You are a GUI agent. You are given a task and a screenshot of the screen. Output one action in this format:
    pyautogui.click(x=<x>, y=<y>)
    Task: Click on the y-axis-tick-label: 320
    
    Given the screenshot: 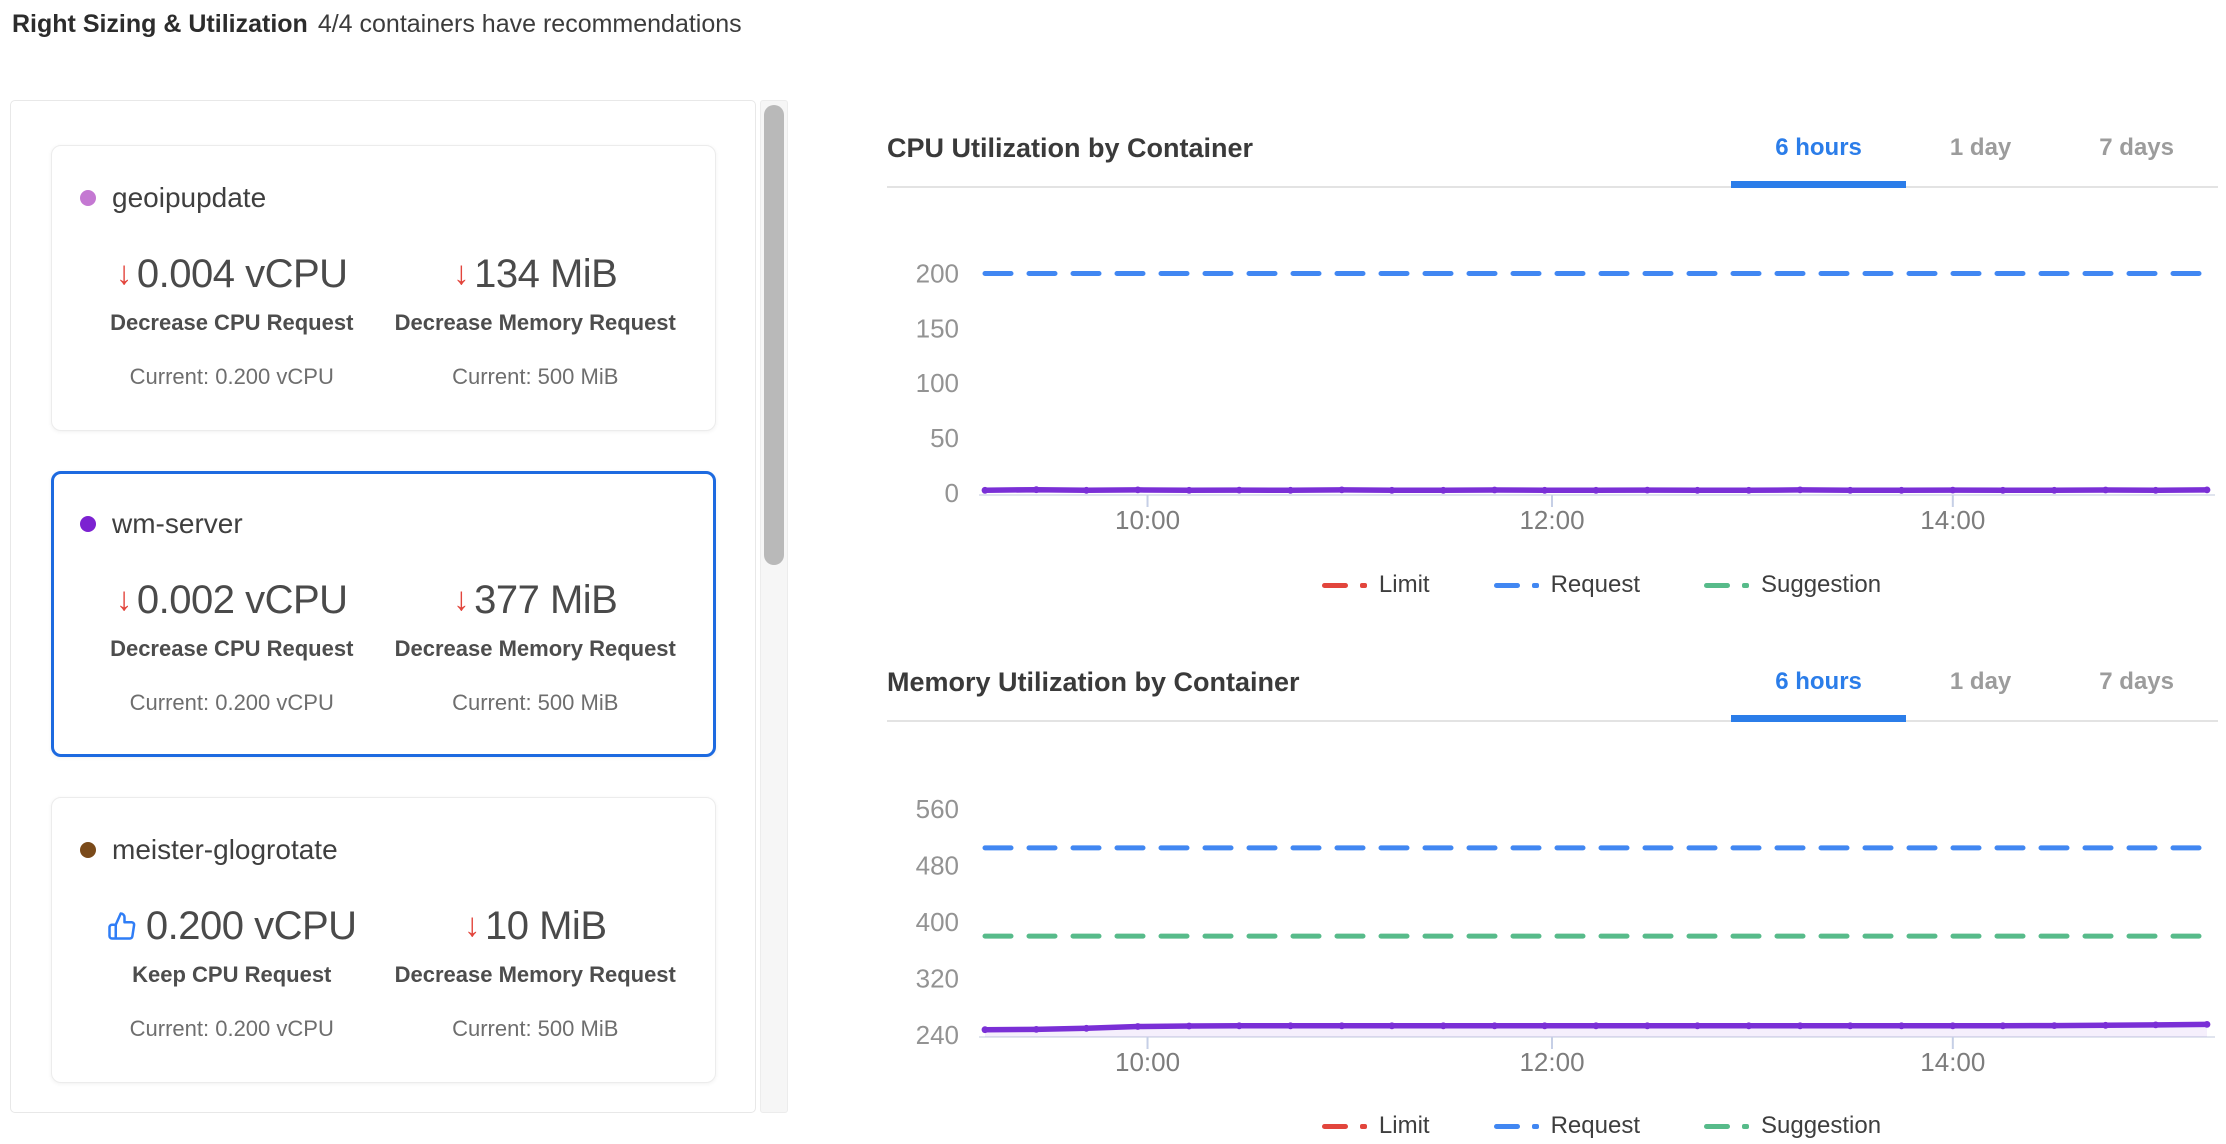 What is the action you would take?
    pyautogui.click(x=937, y=979)
    